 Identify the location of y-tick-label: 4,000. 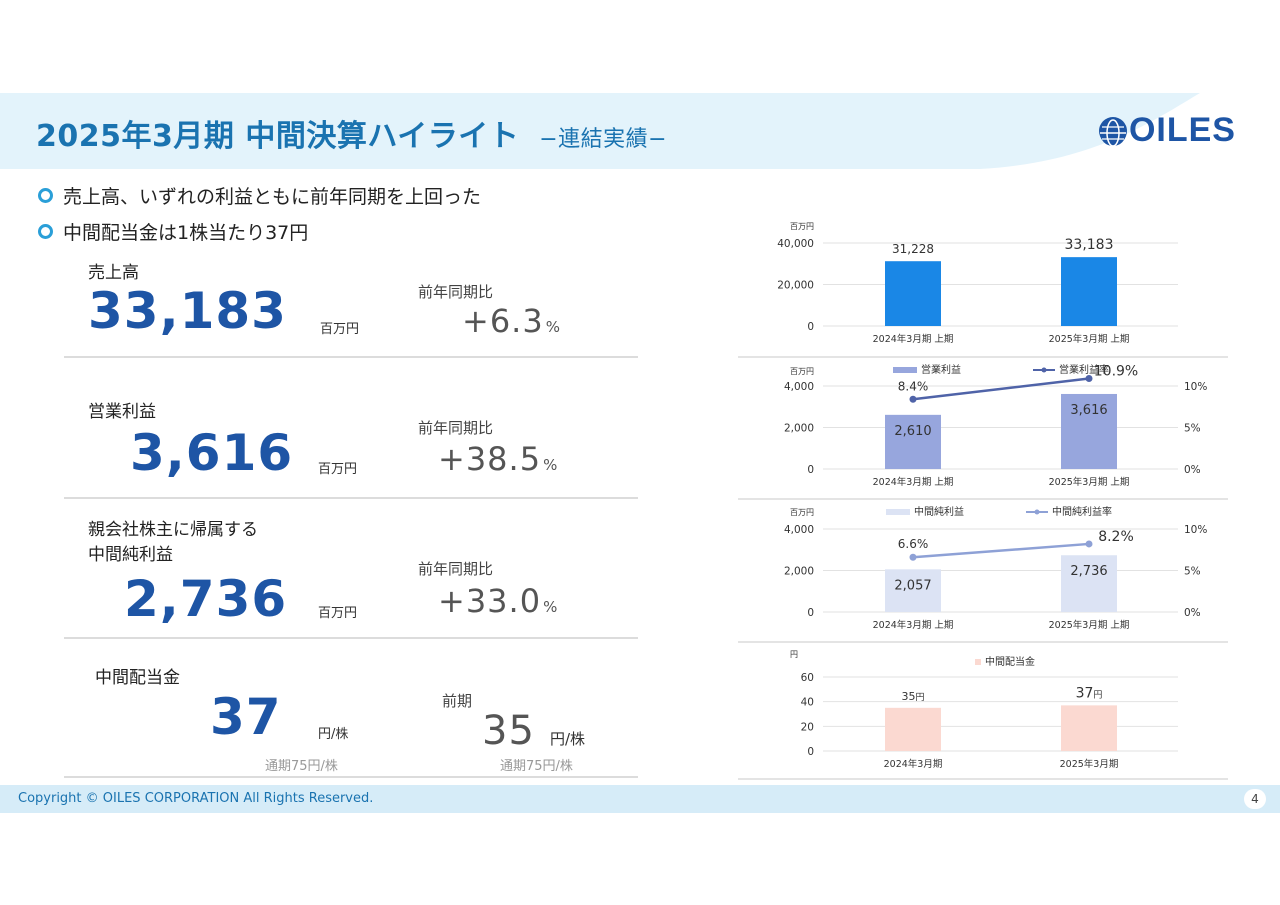
(799, 530).